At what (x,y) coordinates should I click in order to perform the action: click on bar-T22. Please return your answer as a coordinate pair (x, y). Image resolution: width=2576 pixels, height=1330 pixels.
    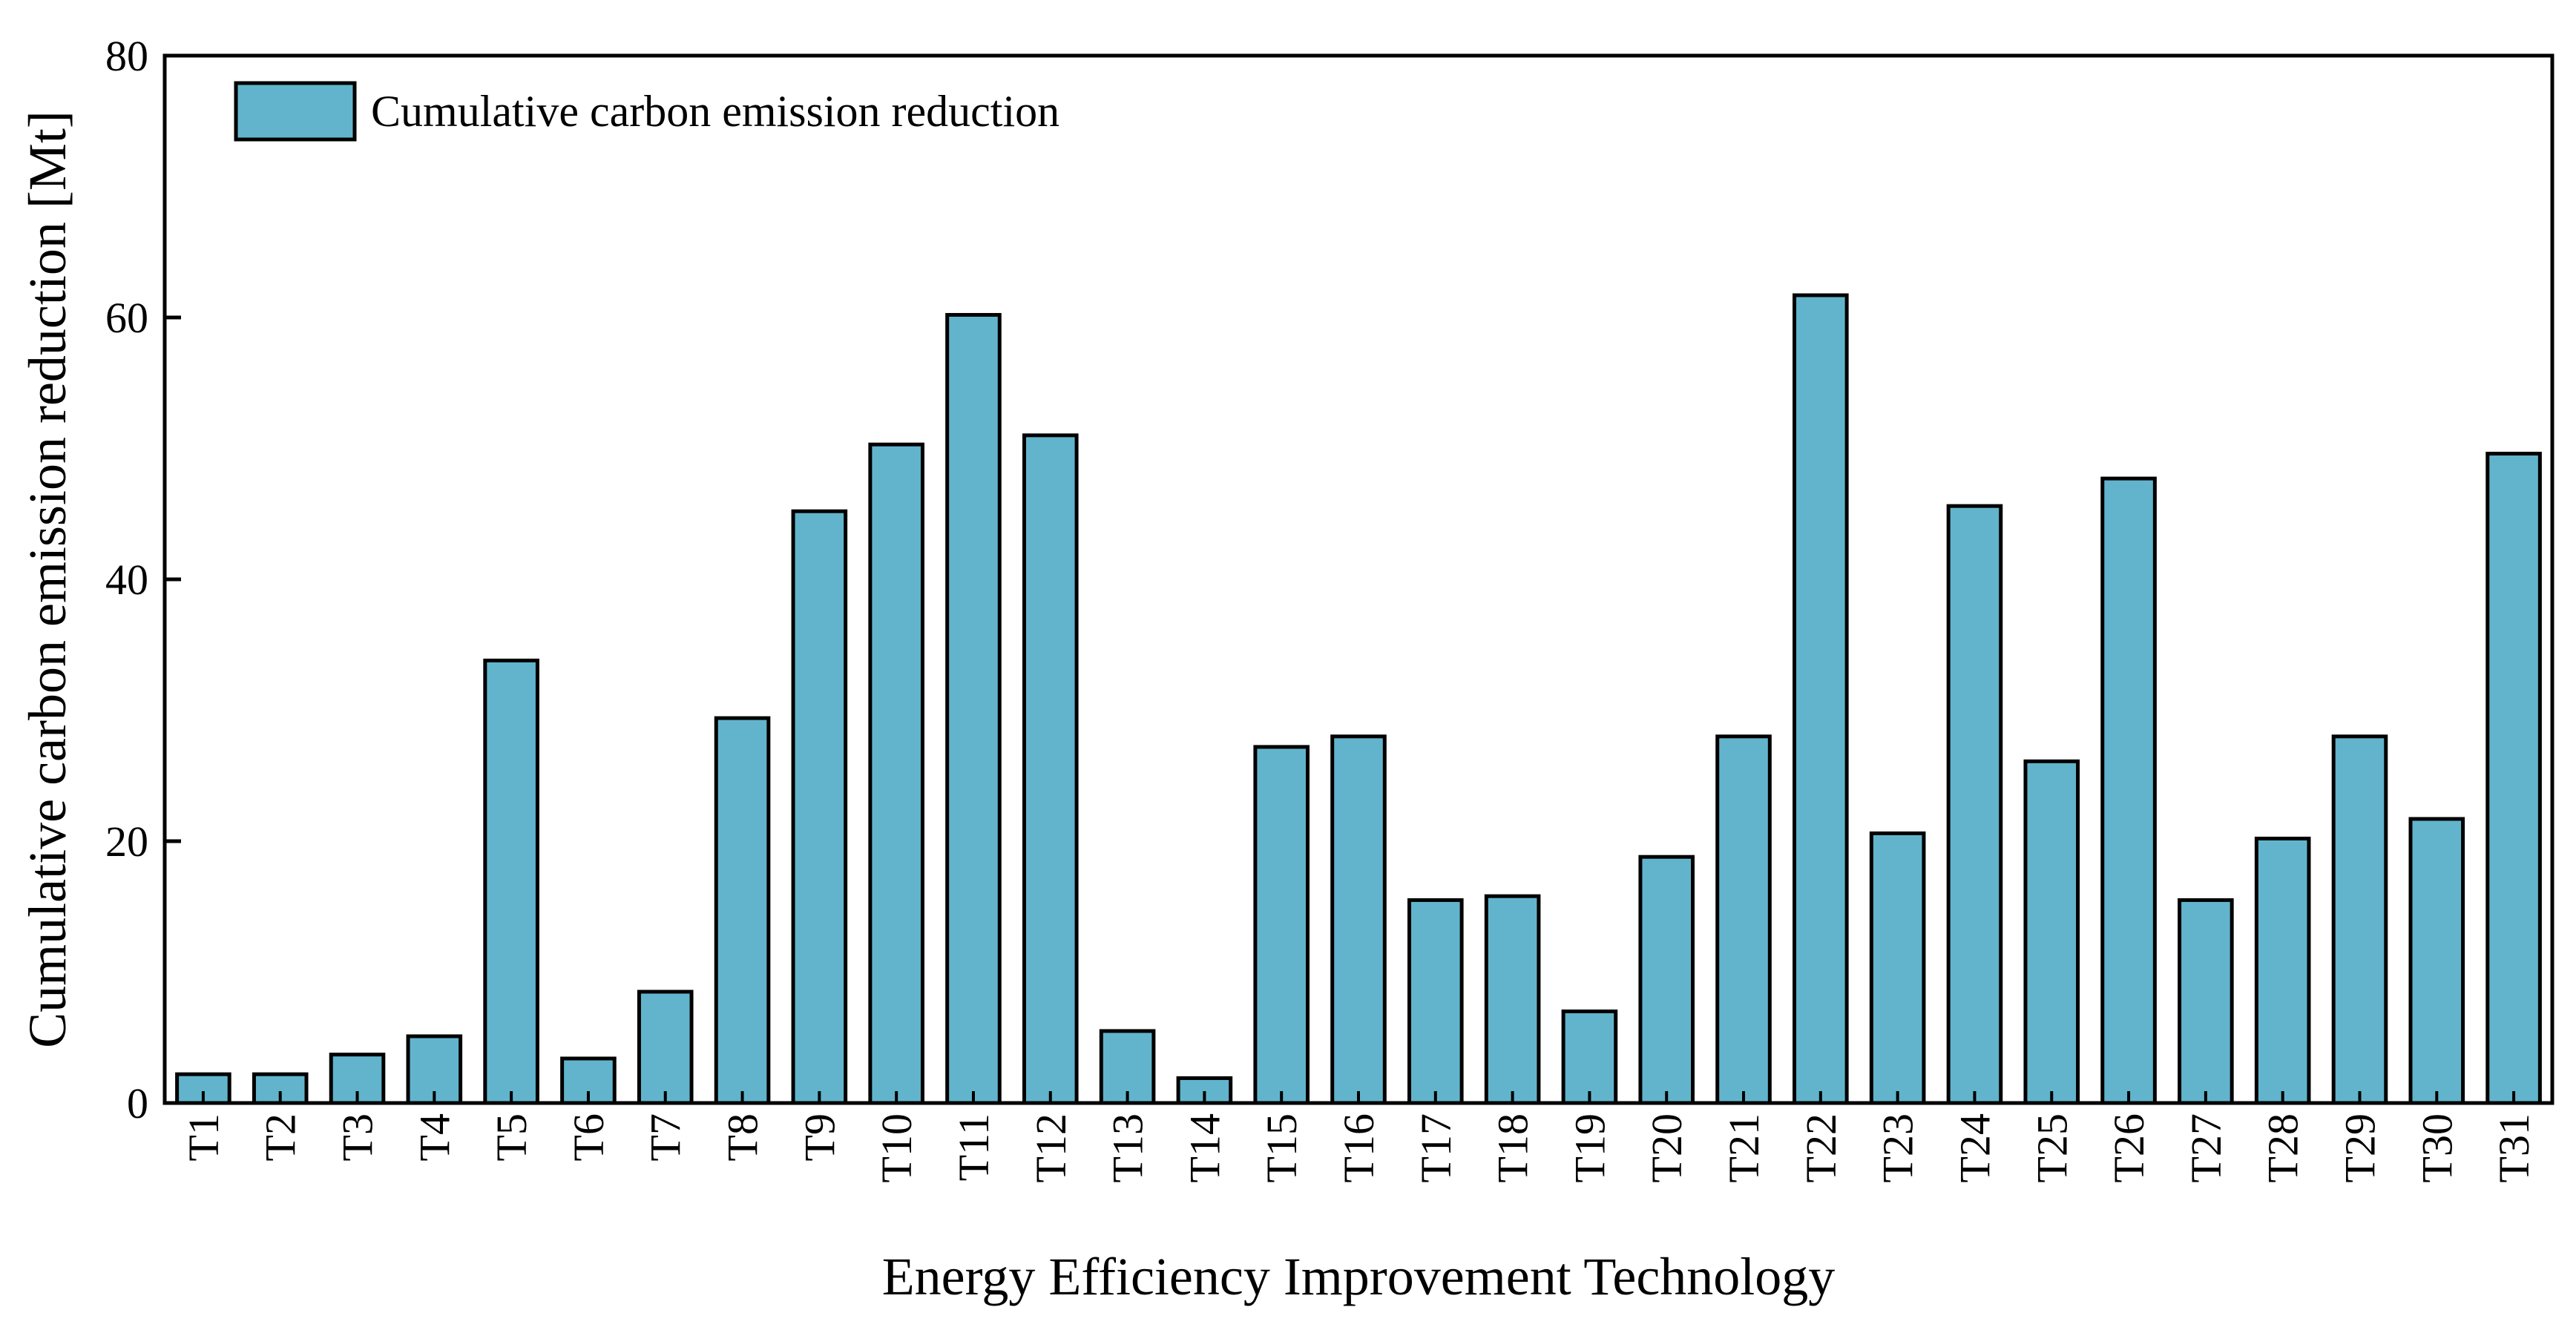
    Looking at the image, I should click on (1821, 699).